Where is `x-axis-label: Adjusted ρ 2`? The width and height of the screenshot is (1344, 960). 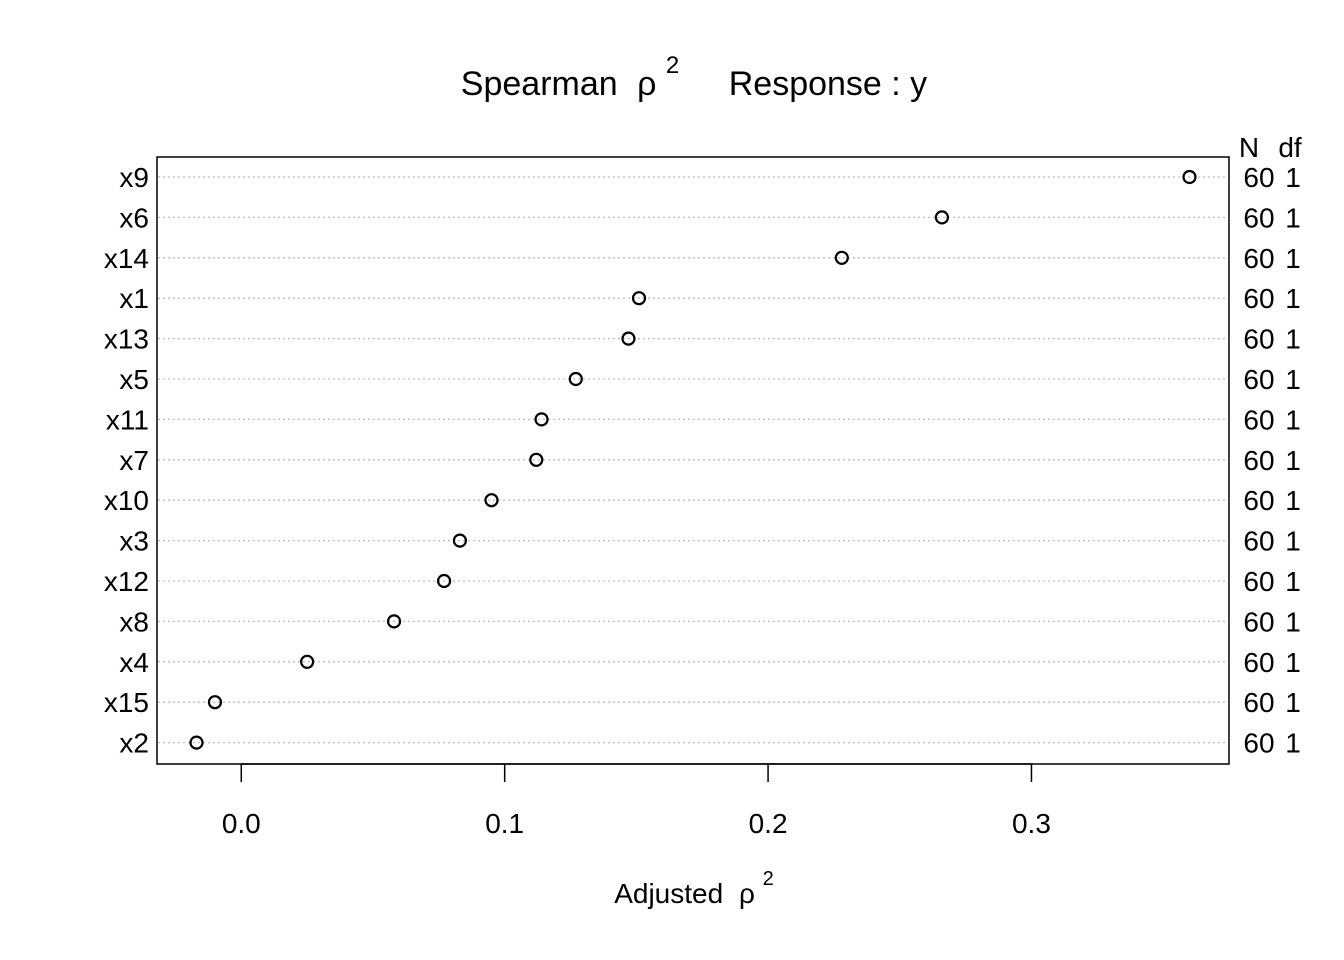 x-axis-label: Adjusted ρ 2 is located at coordinates (694, 888).